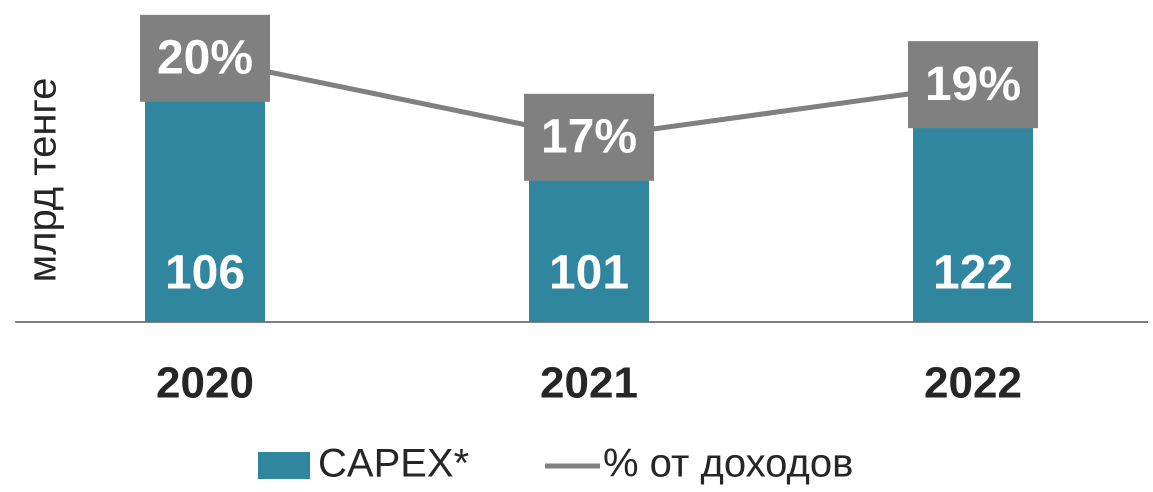  Describe the element at coordinates (393, 464) in the screenshot. I see `legend-label: CAPEX*` at that location.